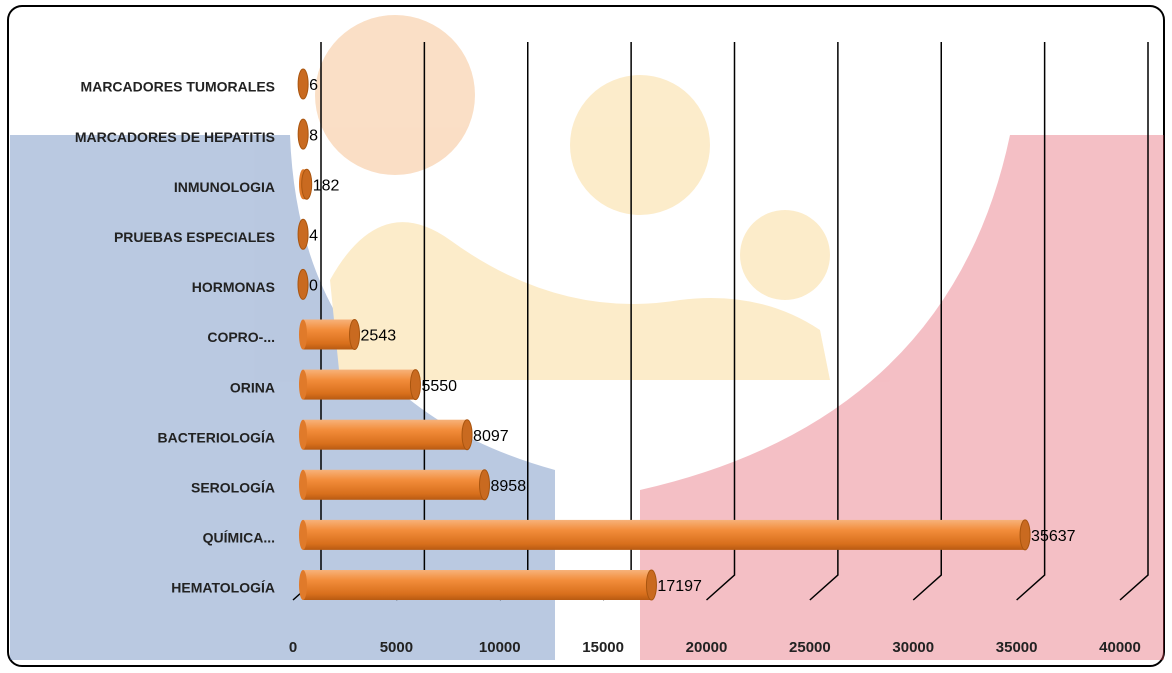 This screenshot has height=673, width=1172. I want to click on y-tick-label: MARCADORES DE HEPATITIS, so click(175, 137).